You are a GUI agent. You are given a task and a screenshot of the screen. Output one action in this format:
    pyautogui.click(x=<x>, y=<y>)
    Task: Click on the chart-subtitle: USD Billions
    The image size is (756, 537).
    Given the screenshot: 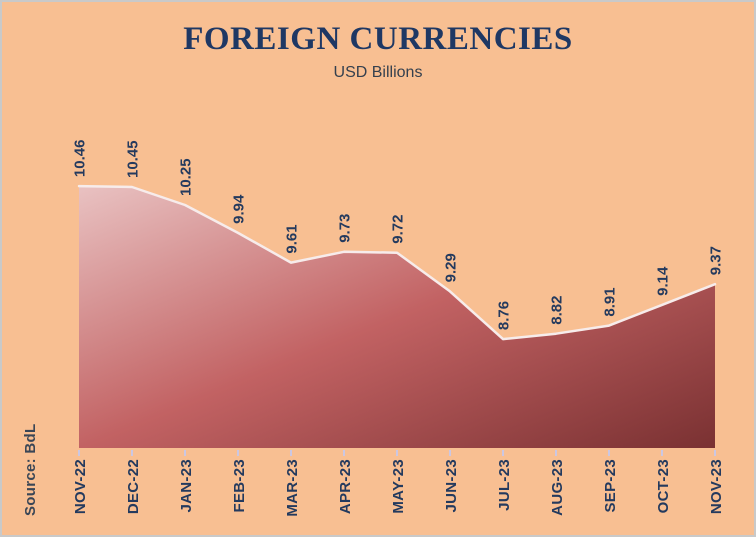 What is the action you would take?
    pyautogui.click(x=378, y=72)
    